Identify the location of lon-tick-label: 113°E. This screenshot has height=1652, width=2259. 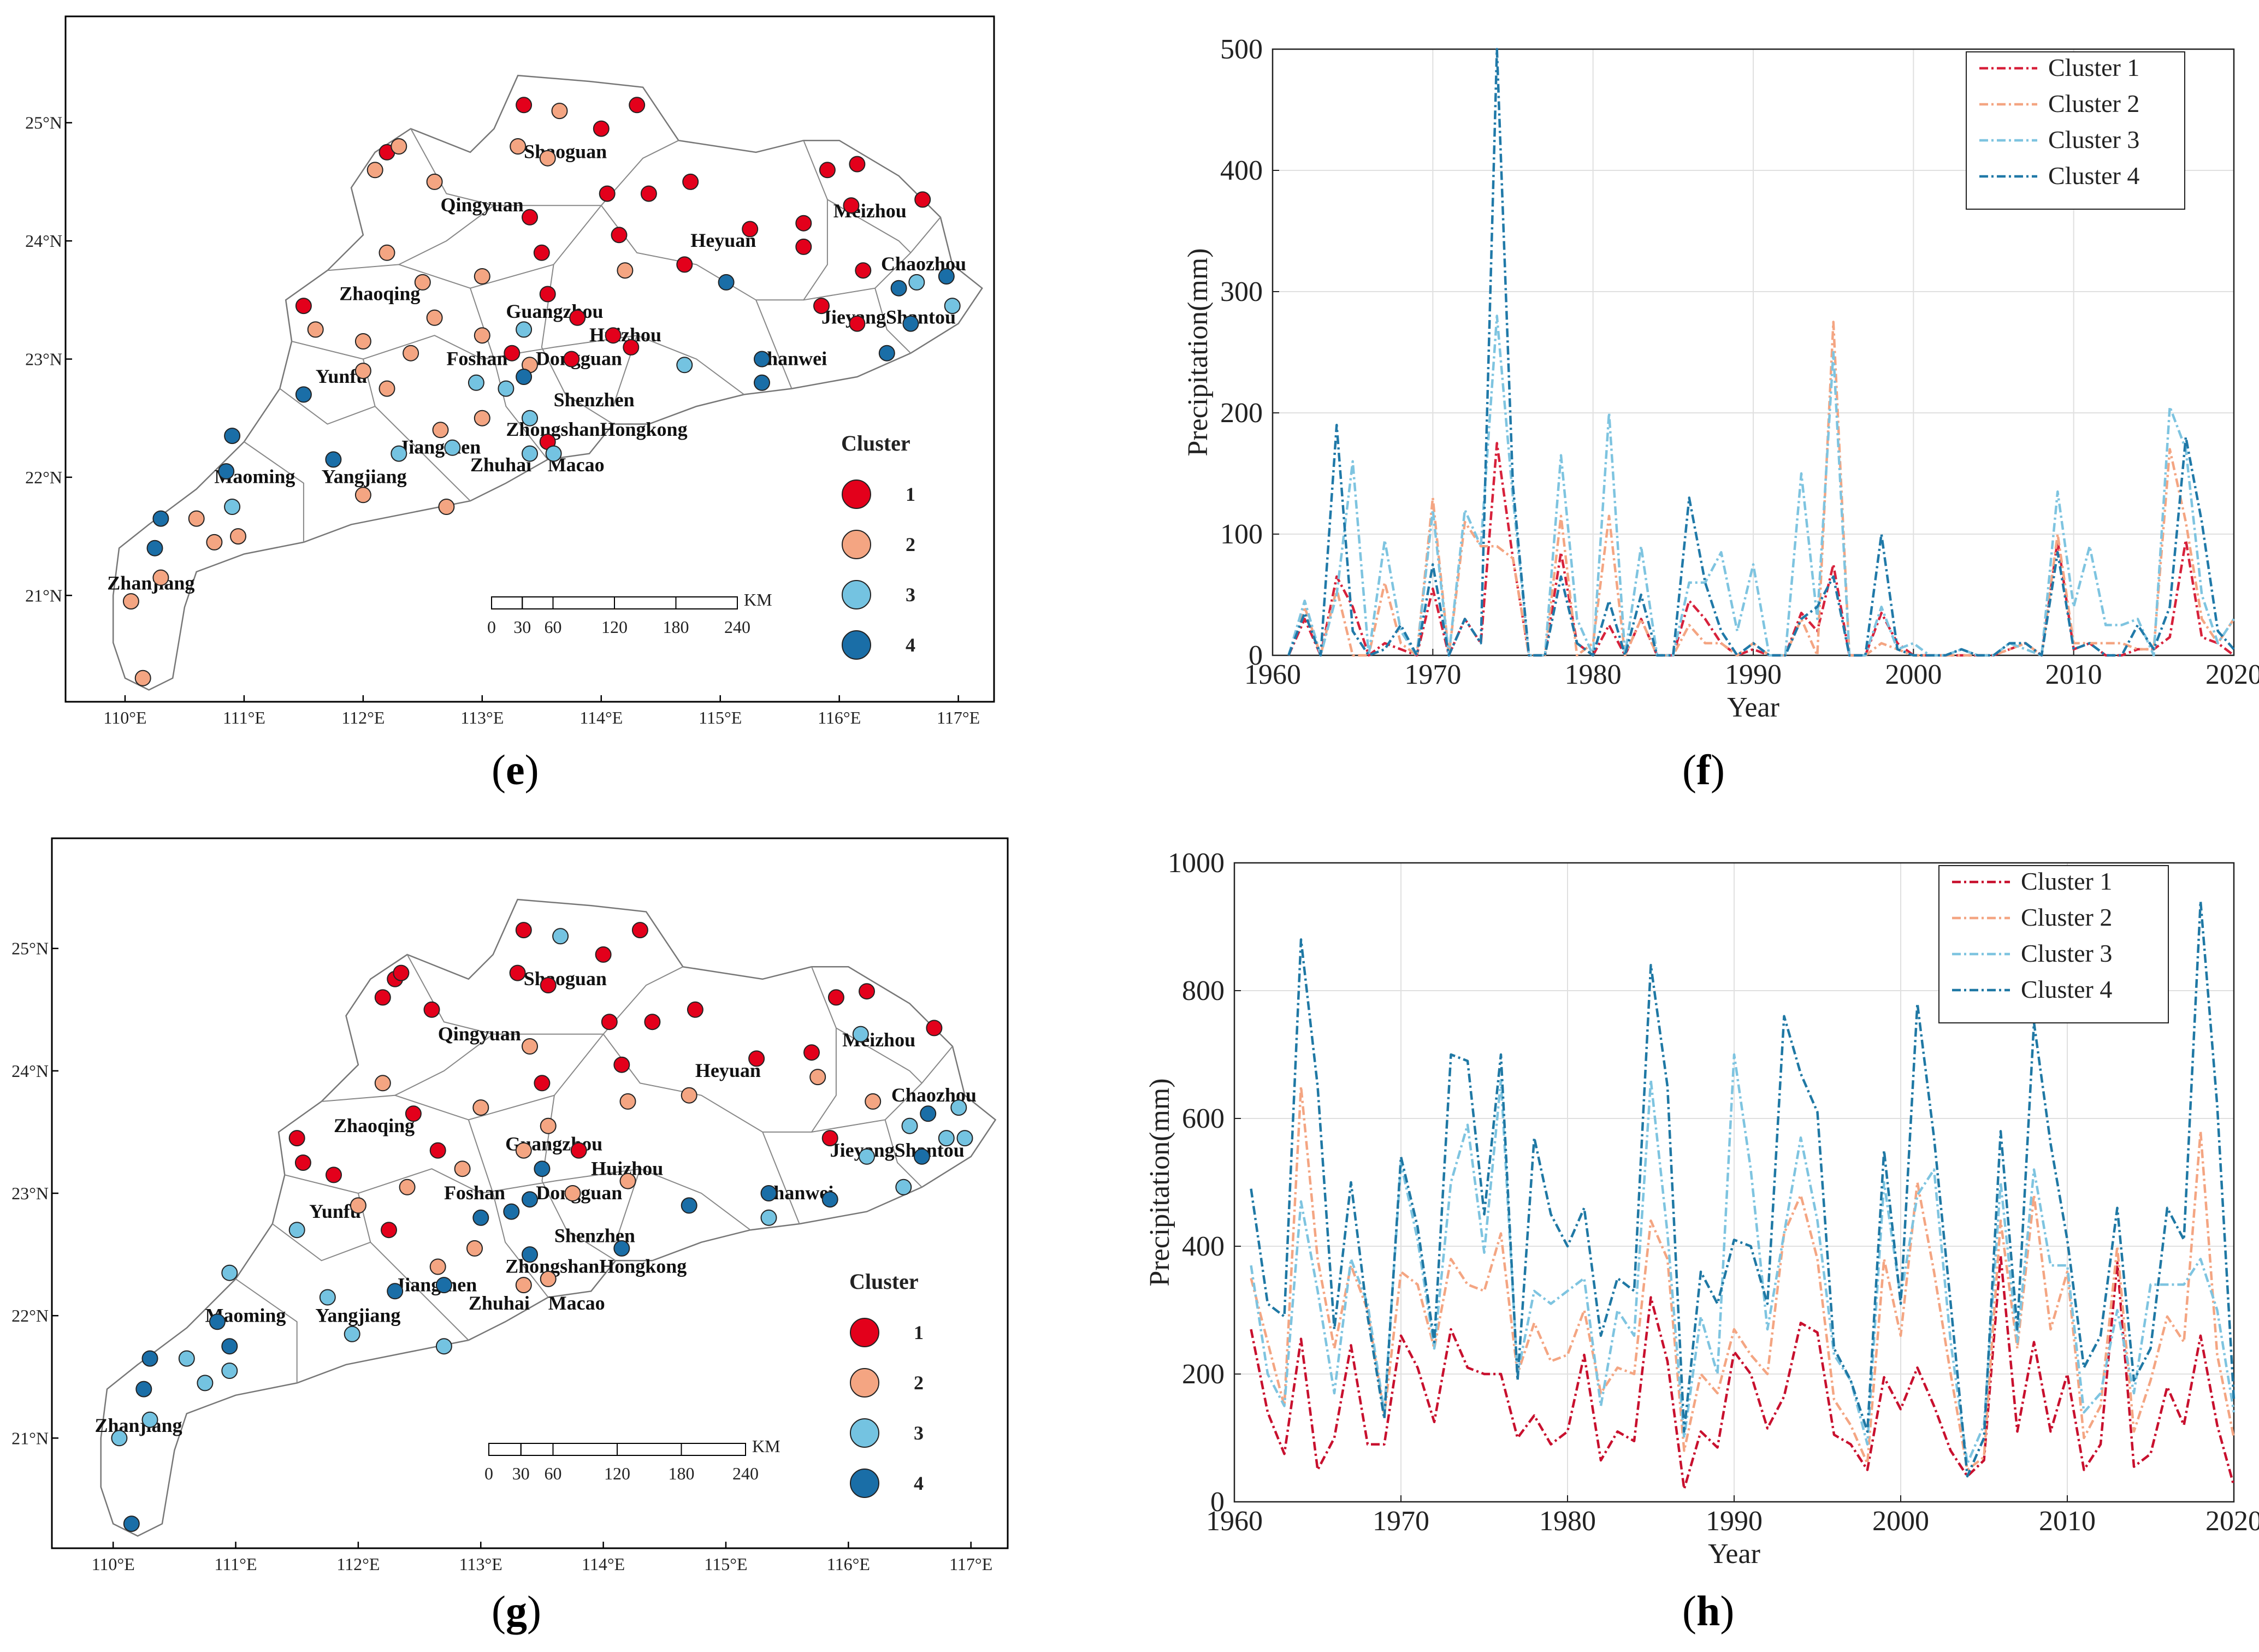
(482, 717).